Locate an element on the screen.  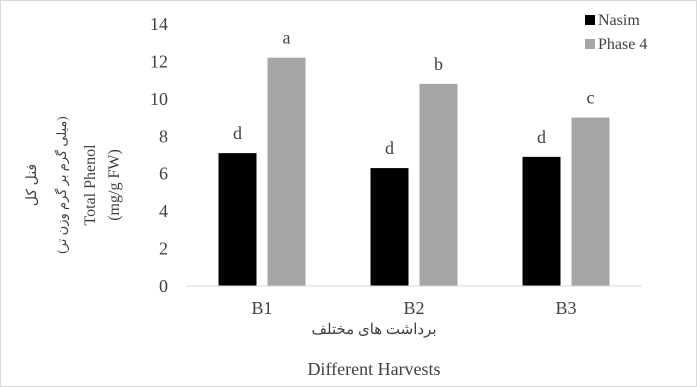
x-tick-label: B3 is located at coordinates (565, 308).